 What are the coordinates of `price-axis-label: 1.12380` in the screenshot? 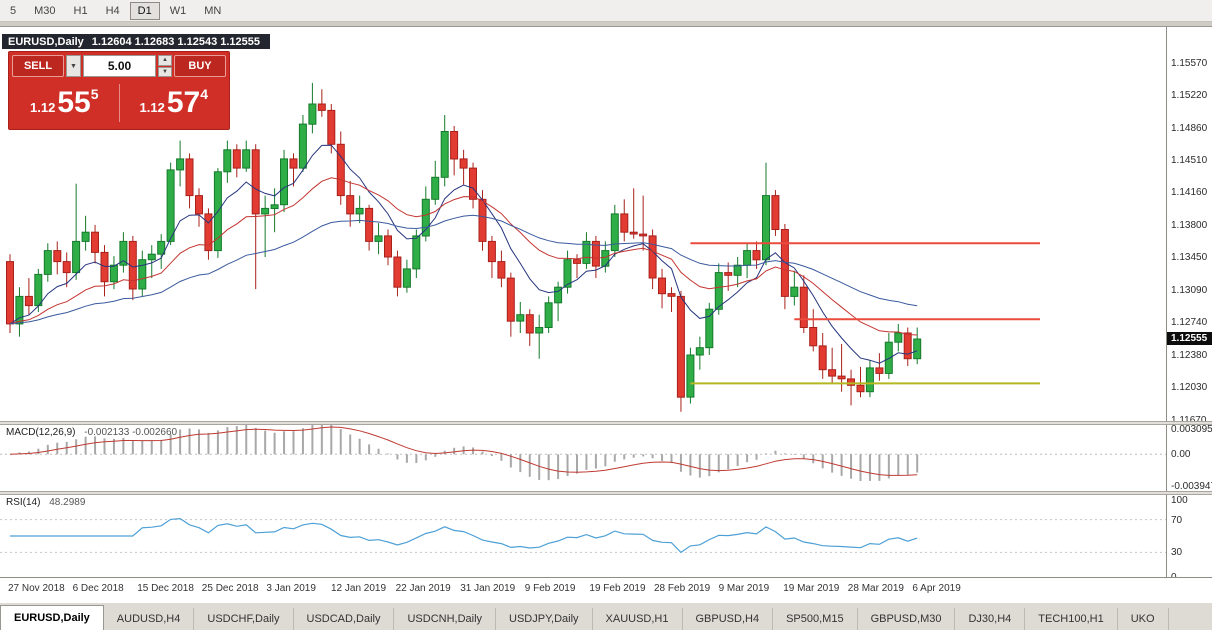 It's located at (1189, 356).